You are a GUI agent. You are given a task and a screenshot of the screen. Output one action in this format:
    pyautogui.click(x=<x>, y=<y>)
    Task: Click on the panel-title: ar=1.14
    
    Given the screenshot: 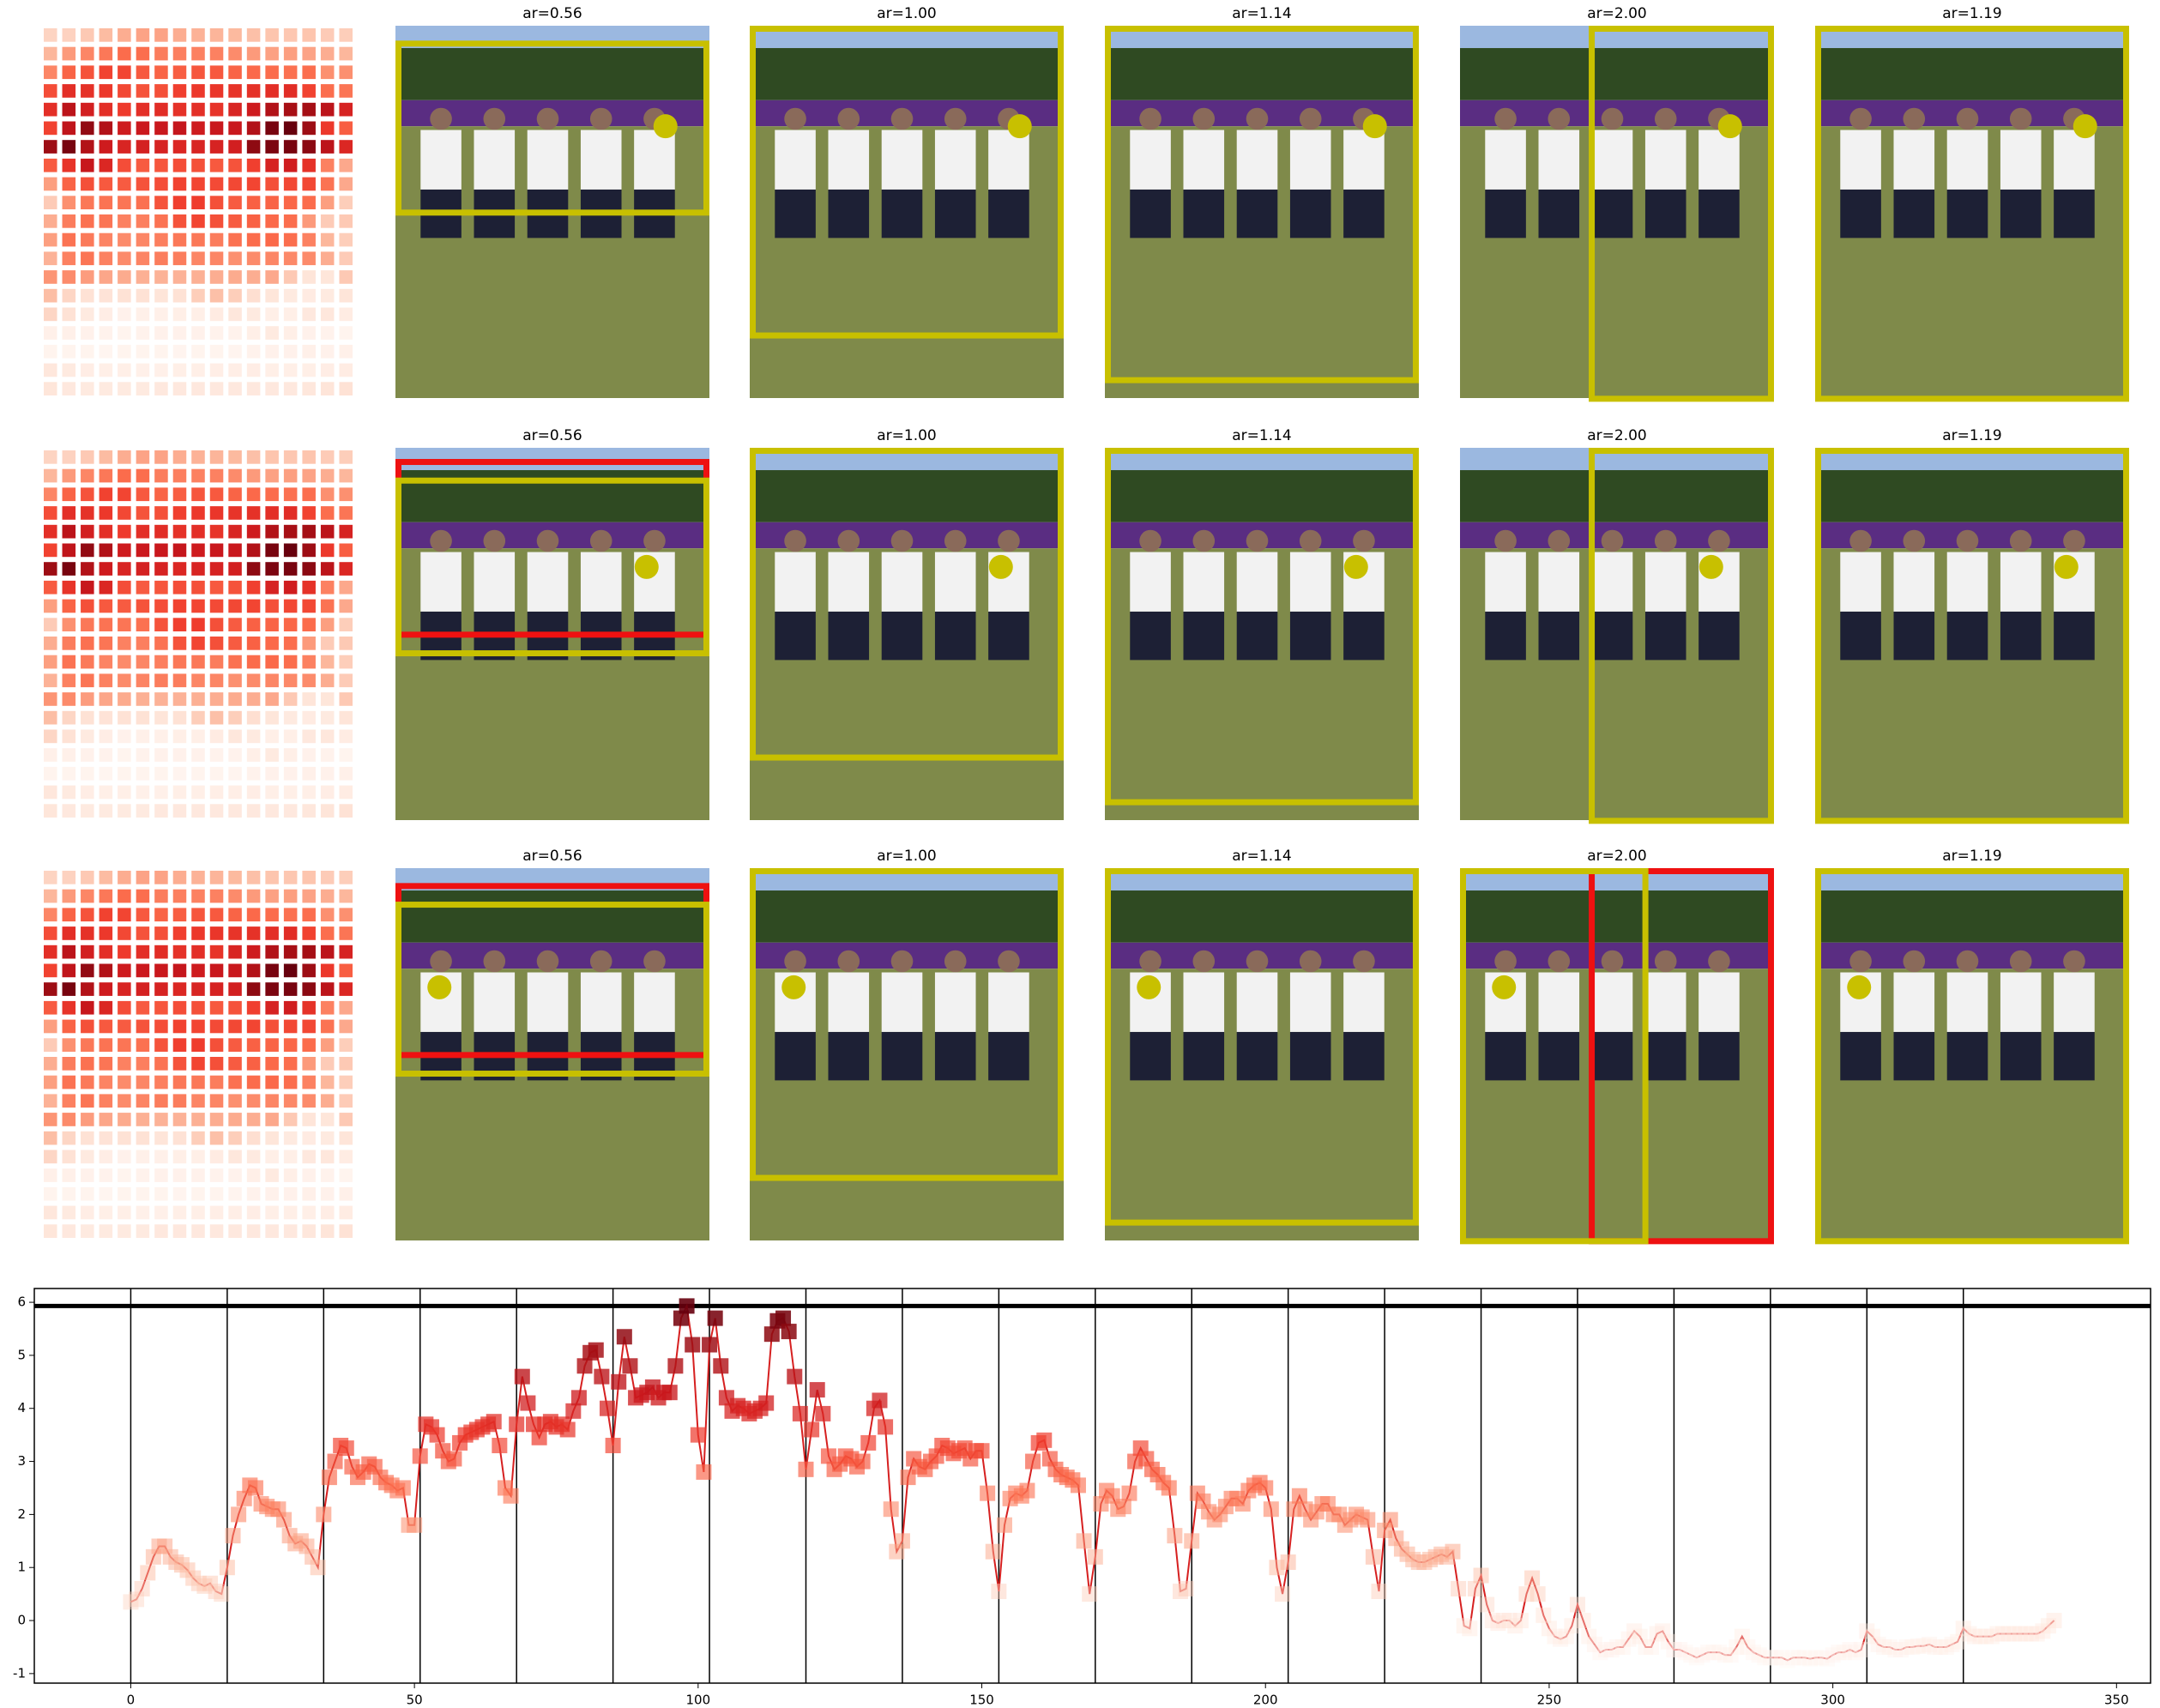 What is the action you would take?
    pyautogui.click(x=1262, y=13)
    